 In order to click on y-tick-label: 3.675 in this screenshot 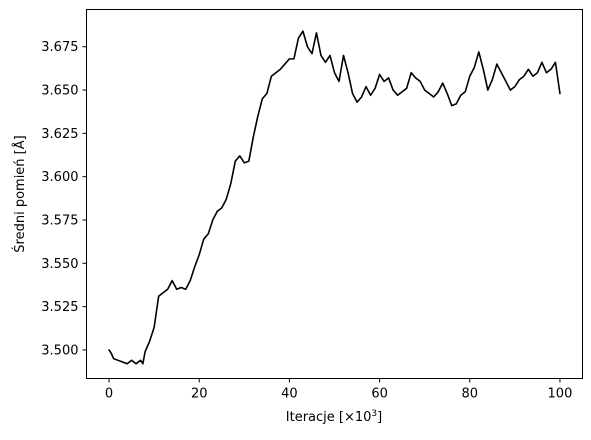, I will do `click(59, 47)`.